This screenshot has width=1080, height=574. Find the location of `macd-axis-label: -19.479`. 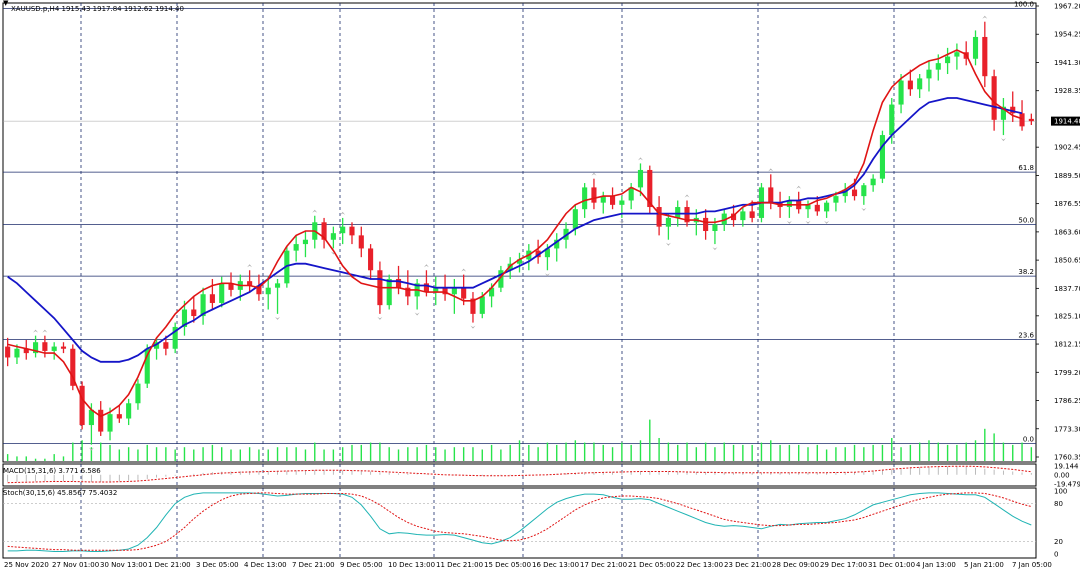

macd-axis-label: -19.479 is located at coordinates (1067, 484).